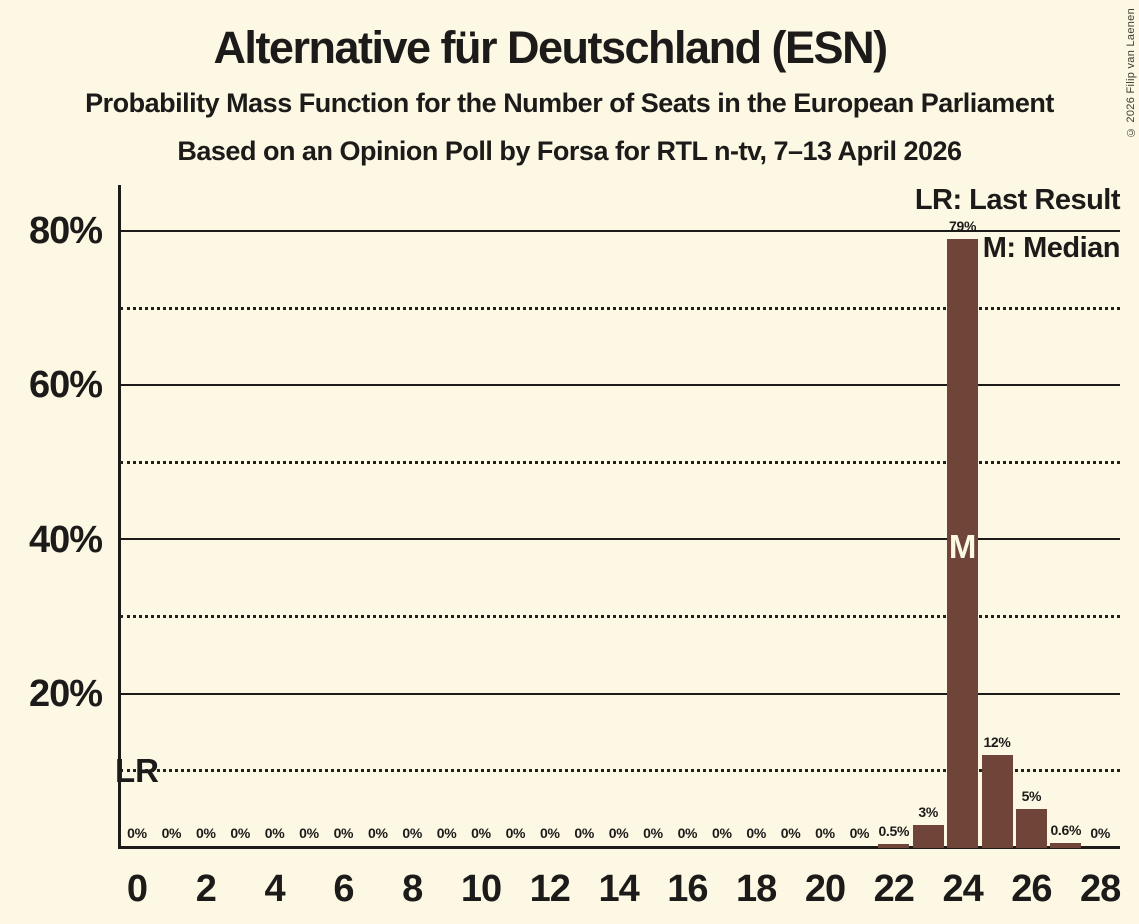 This screenshot has height=924, width=1139. Describe the element at coordinates (65, 385) in the screenshot. I see `y-axis-tick-label: 60%` at that location.